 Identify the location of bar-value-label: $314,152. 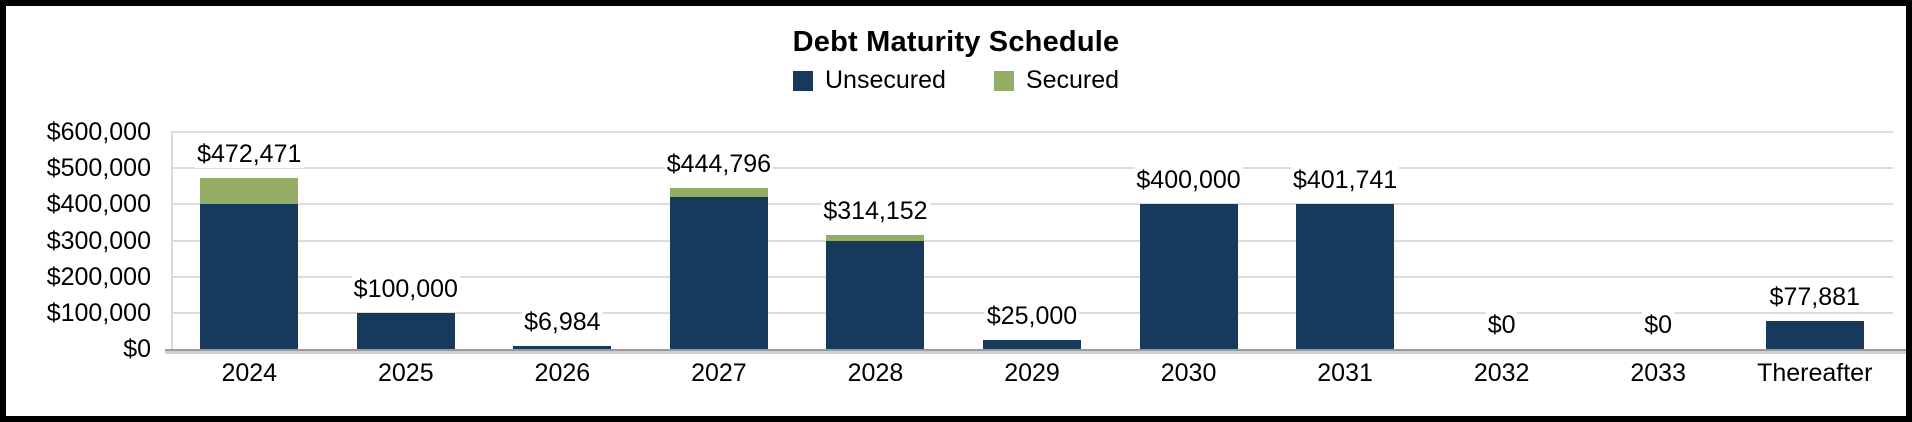
(875, 211).